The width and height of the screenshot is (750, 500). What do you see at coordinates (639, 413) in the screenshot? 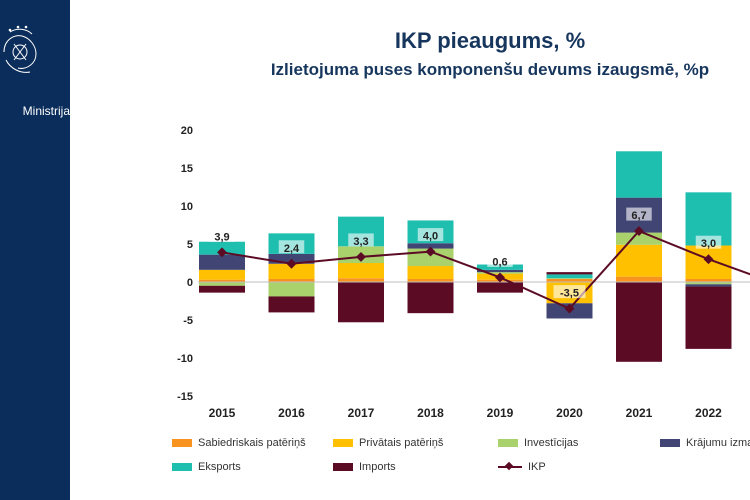
I see `x-tick-label: 2021` at bounding box center [639, 413].